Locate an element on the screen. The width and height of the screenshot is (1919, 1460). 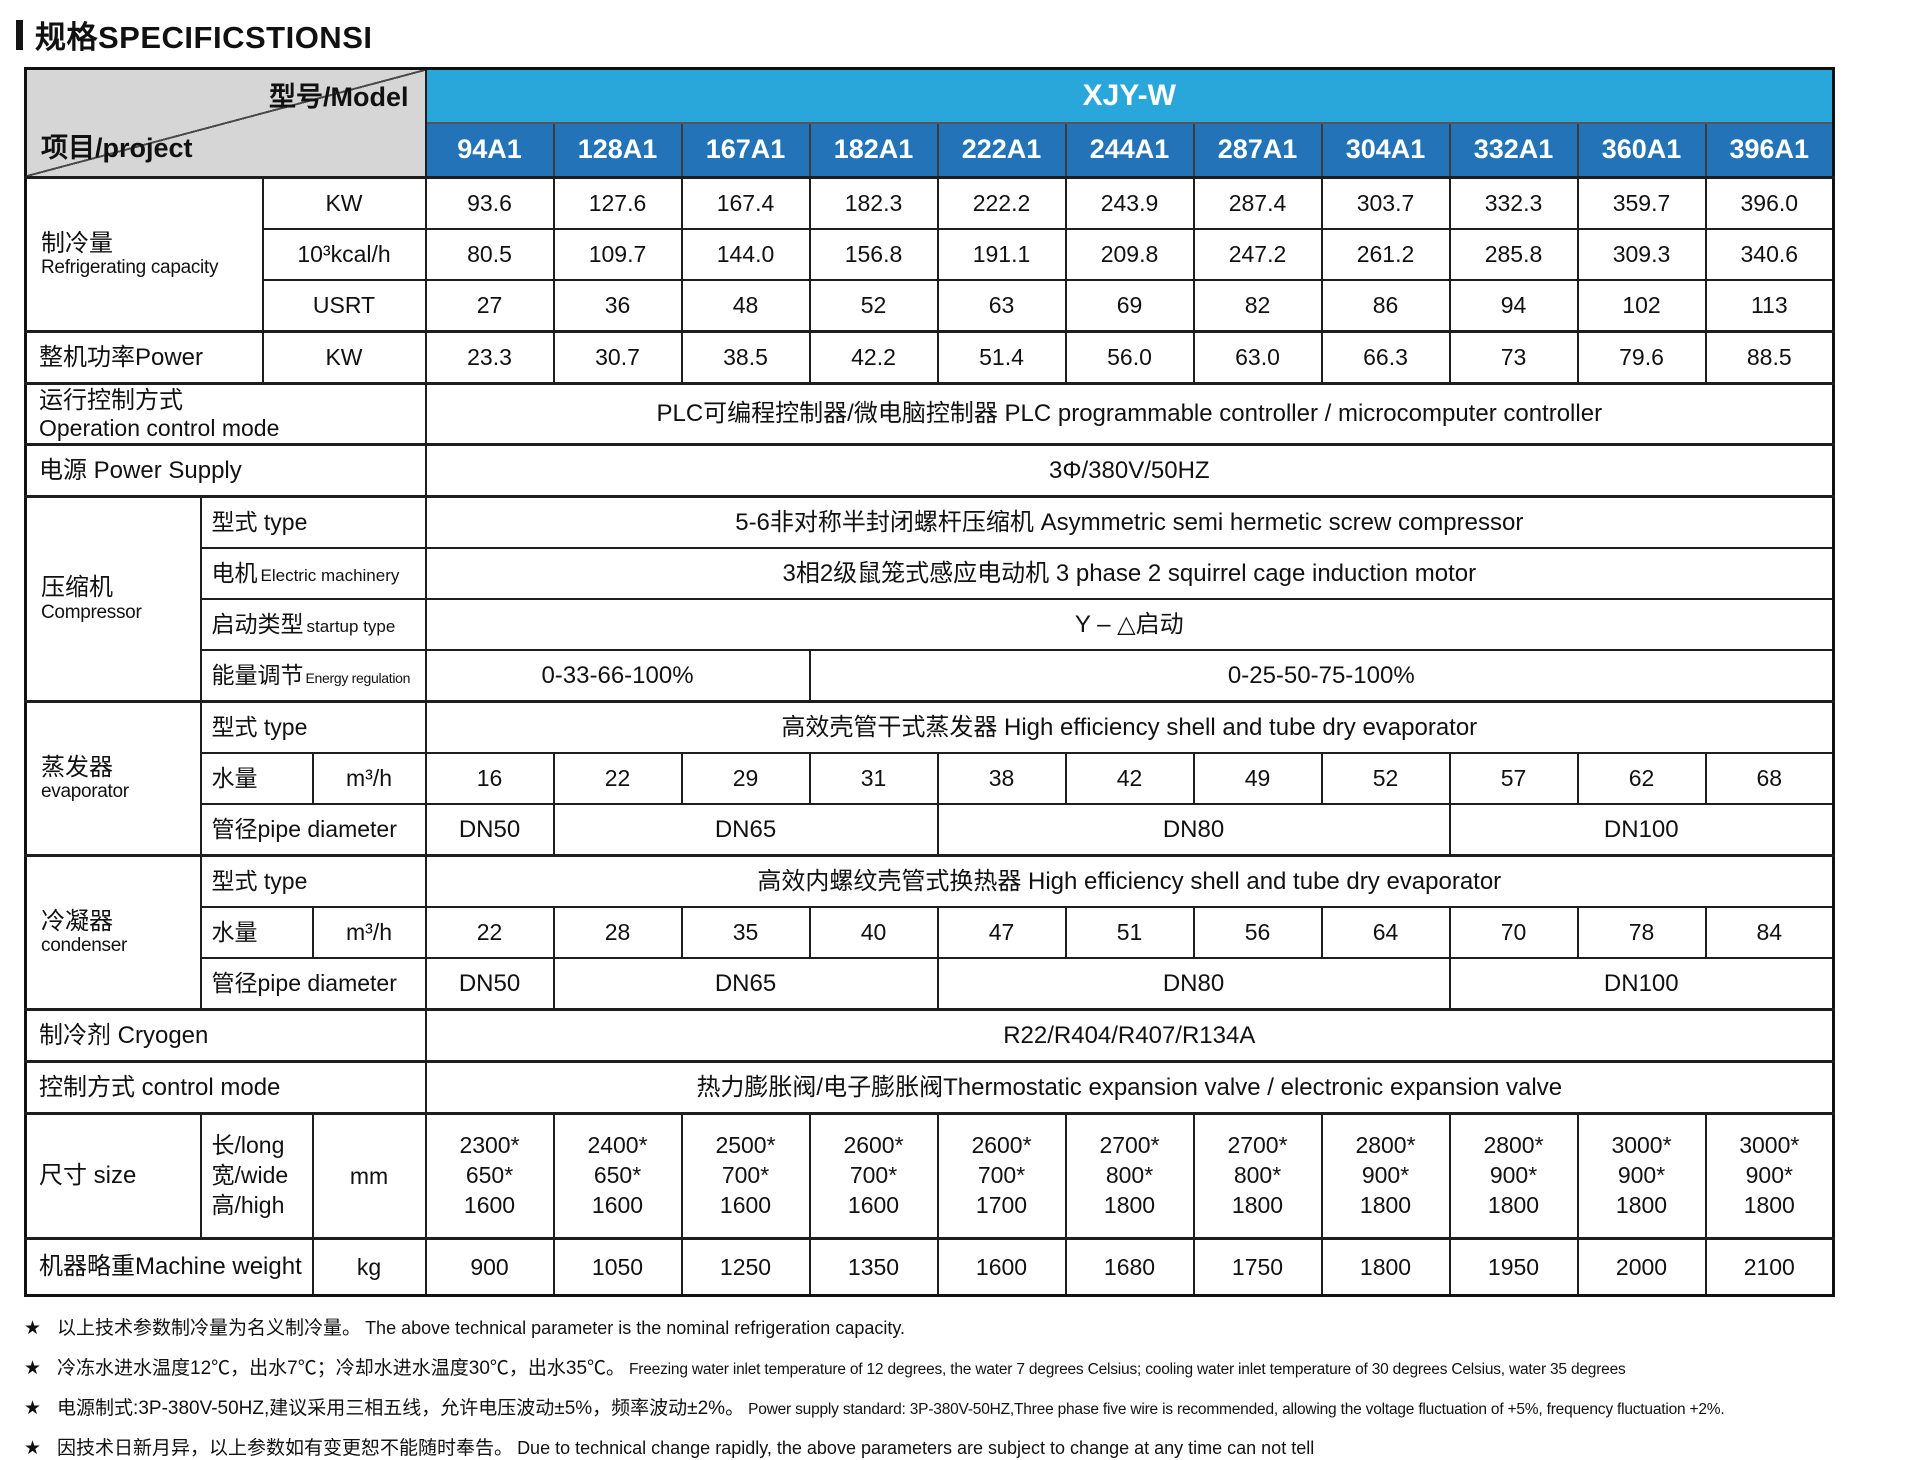
value-cell: 182.3 is located at coordinates (873, 203).